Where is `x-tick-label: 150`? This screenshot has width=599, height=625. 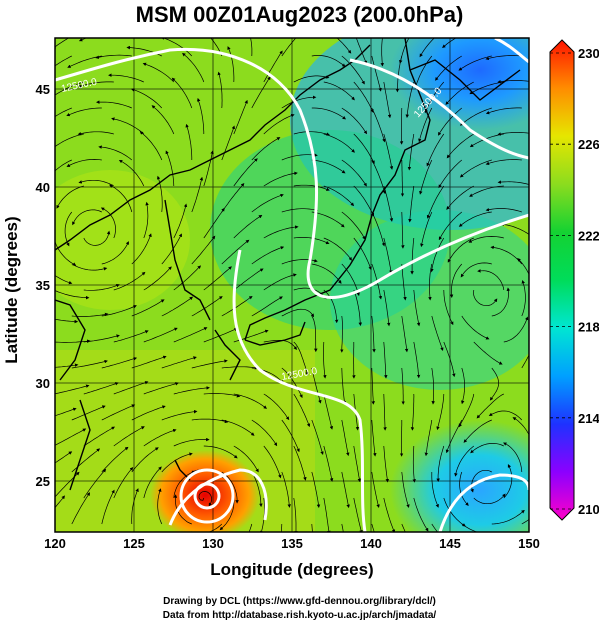 x-tick-label: 150 is located at coordinates (529, 543).